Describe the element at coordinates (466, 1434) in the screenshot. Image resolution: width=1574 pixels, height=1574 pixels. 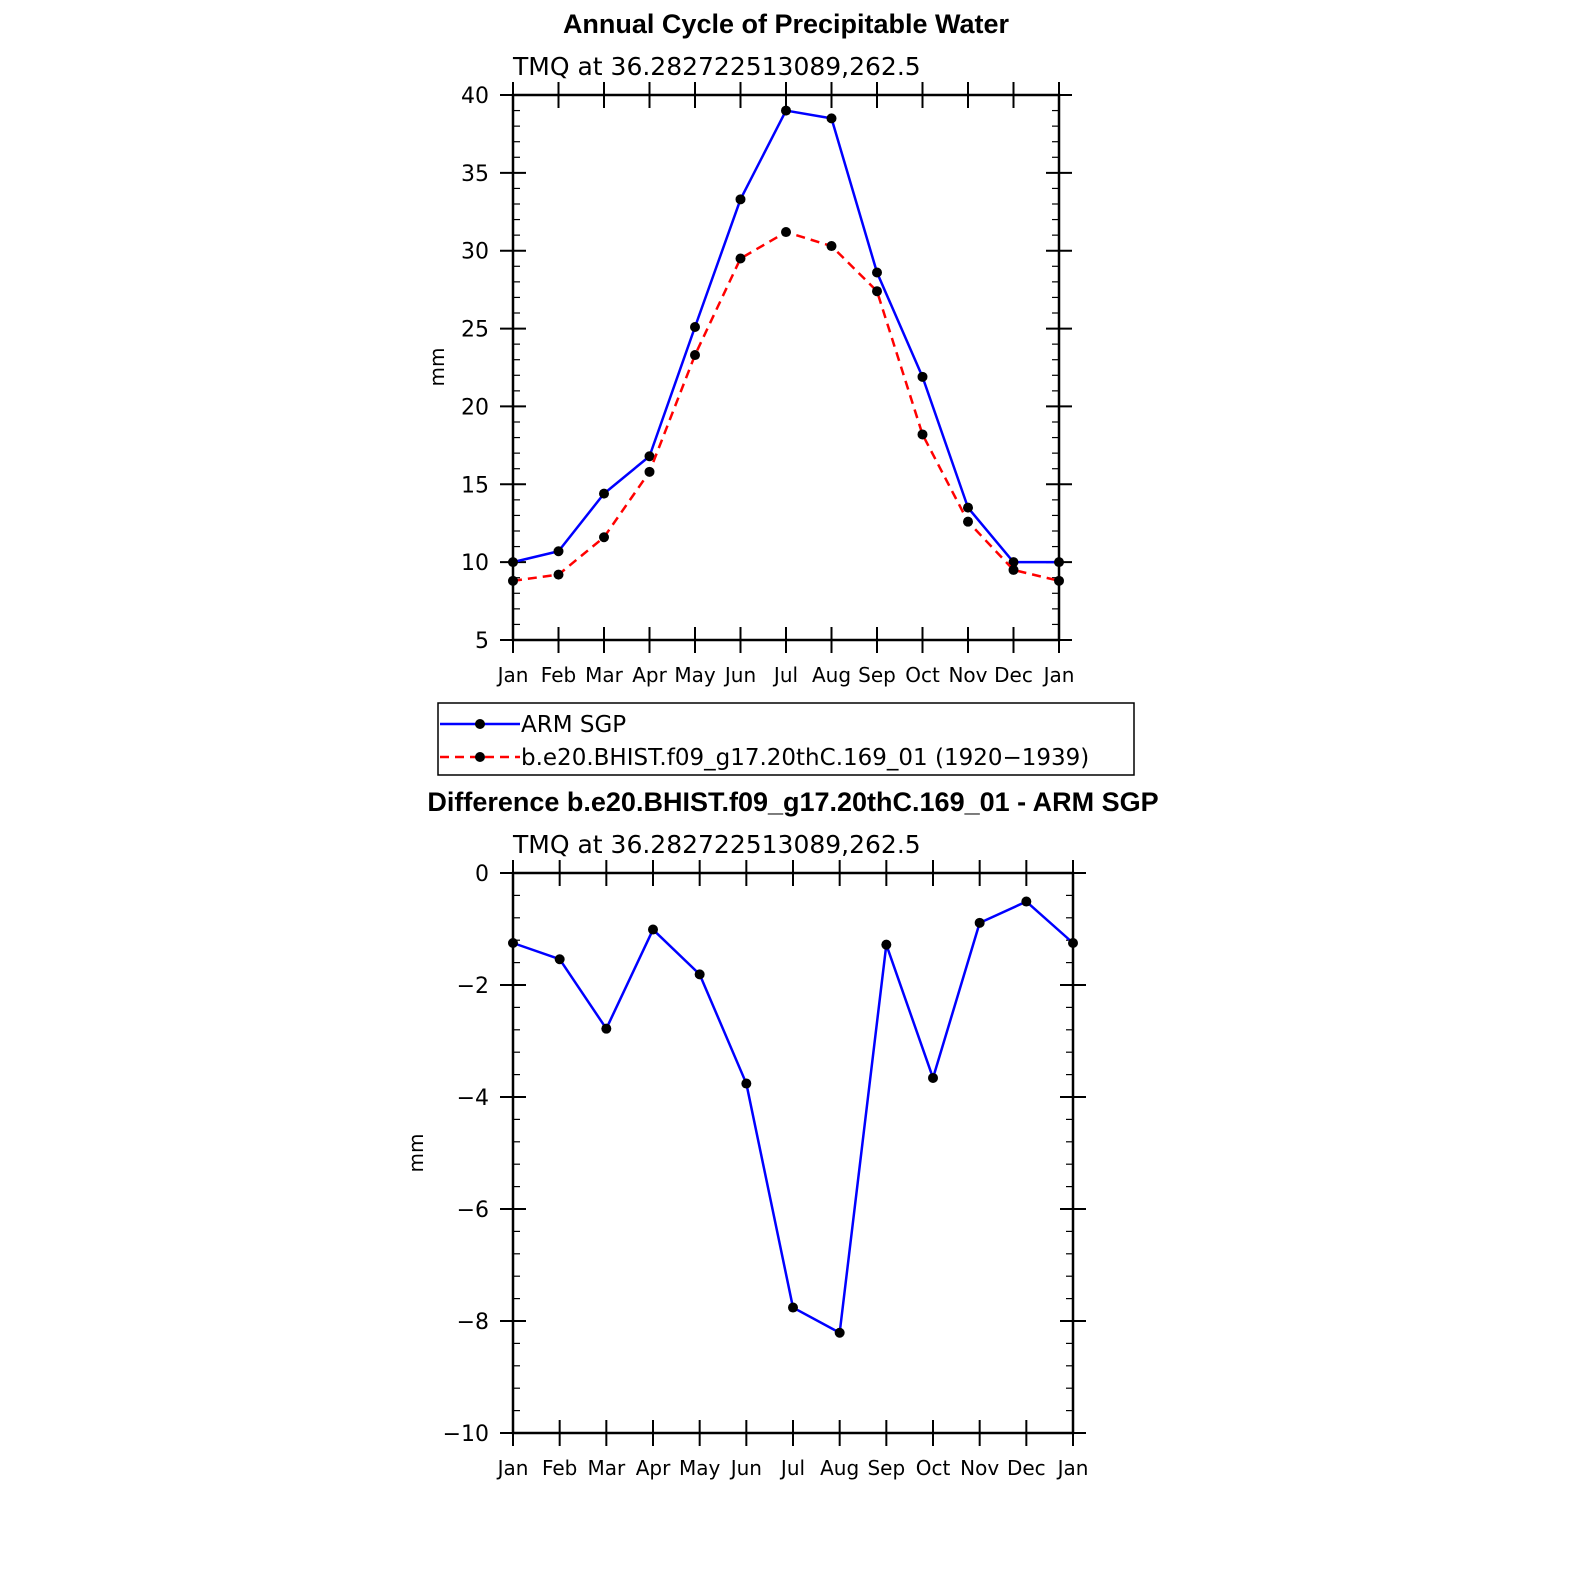
I see `y-tick-label: −10` at that location.